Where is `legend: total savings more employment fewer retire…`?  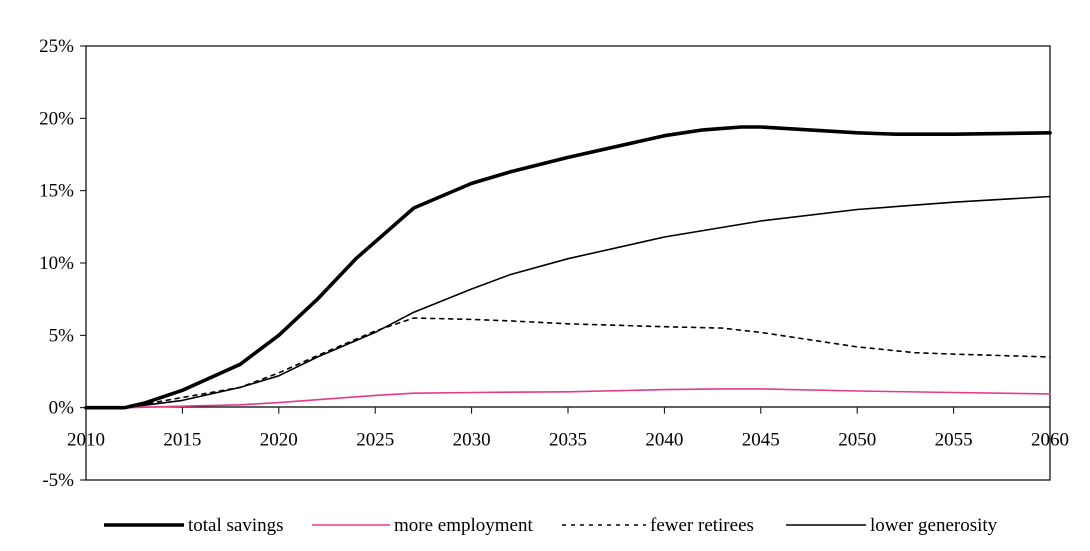
legend: total savings more employment fewer retire… is located at coordinates (551, 525).